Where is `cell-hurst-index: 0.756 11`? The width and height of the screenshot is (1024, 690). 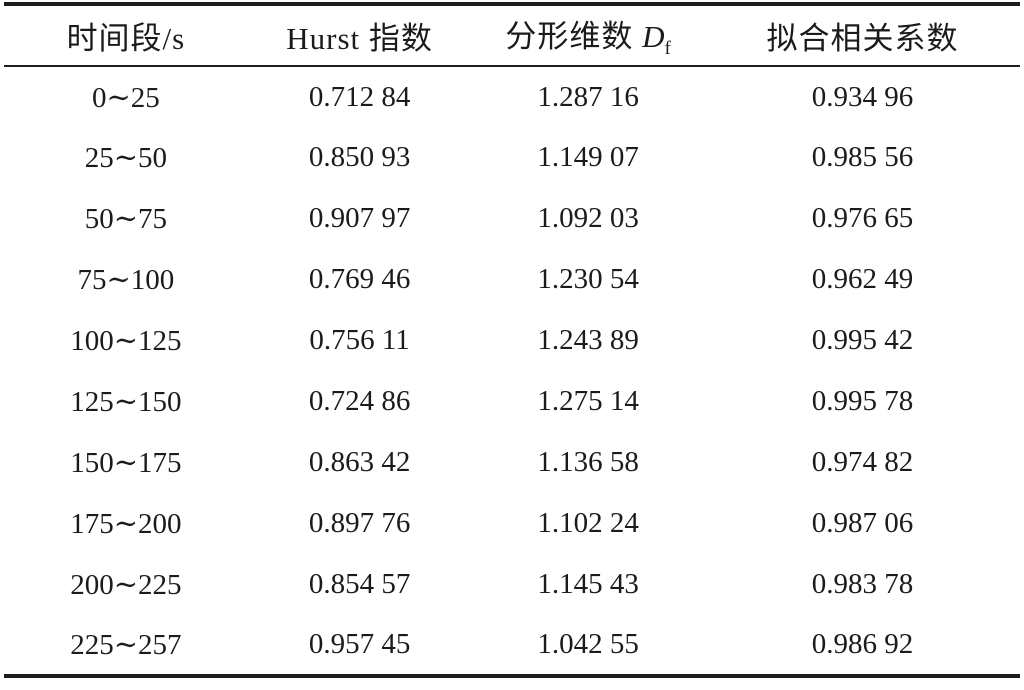
cell-hurst-index: 0.756 11 is located at coordinates (359, 340).